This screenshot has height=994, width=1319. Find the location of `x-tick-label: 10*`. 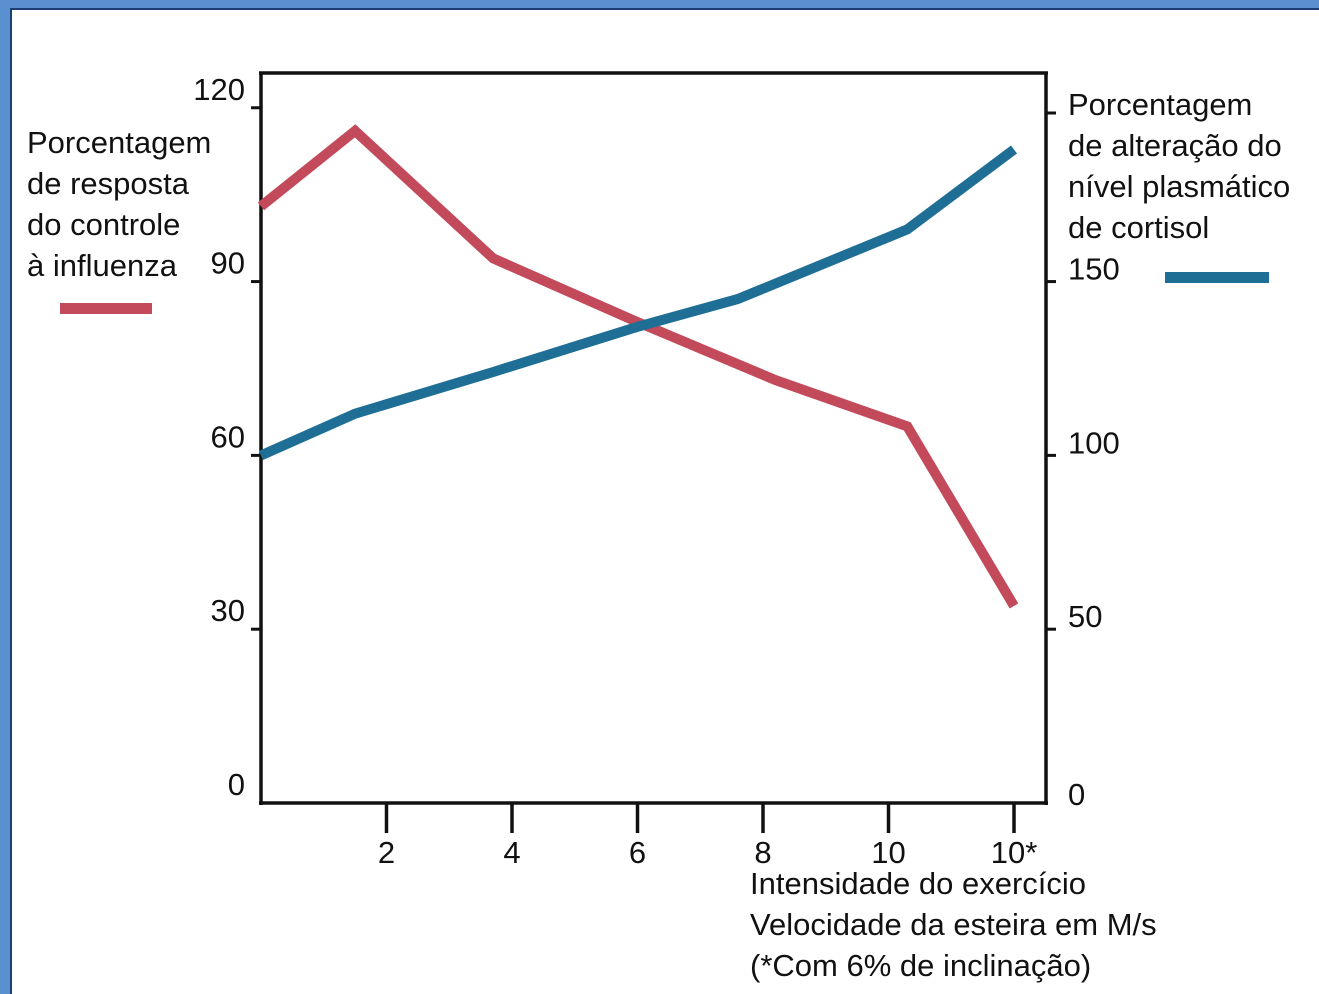

x-tick-label: 10* is located at coordinates (1014, 852).